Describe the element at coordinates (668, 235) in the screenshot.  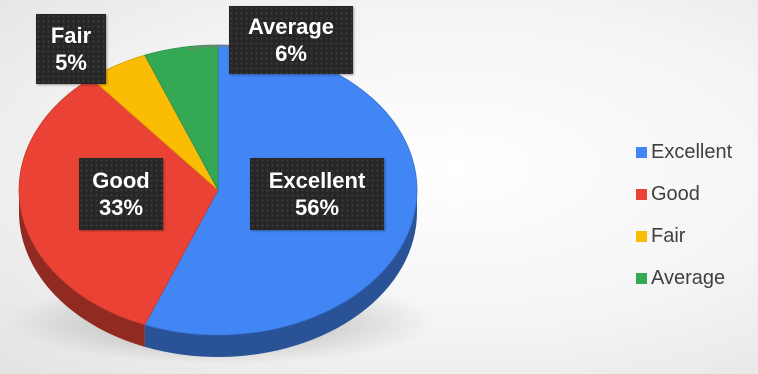
I see `legend-label-fair: Fair` at that location.